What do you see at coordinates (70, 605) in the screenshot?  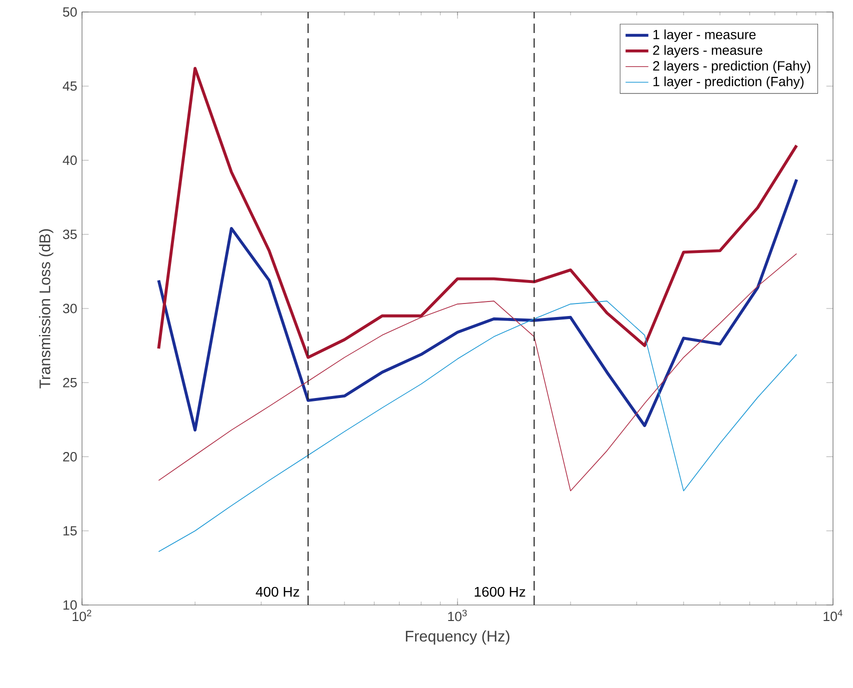 I see `y-tick-label: 10` at bounding box center [70, 605].